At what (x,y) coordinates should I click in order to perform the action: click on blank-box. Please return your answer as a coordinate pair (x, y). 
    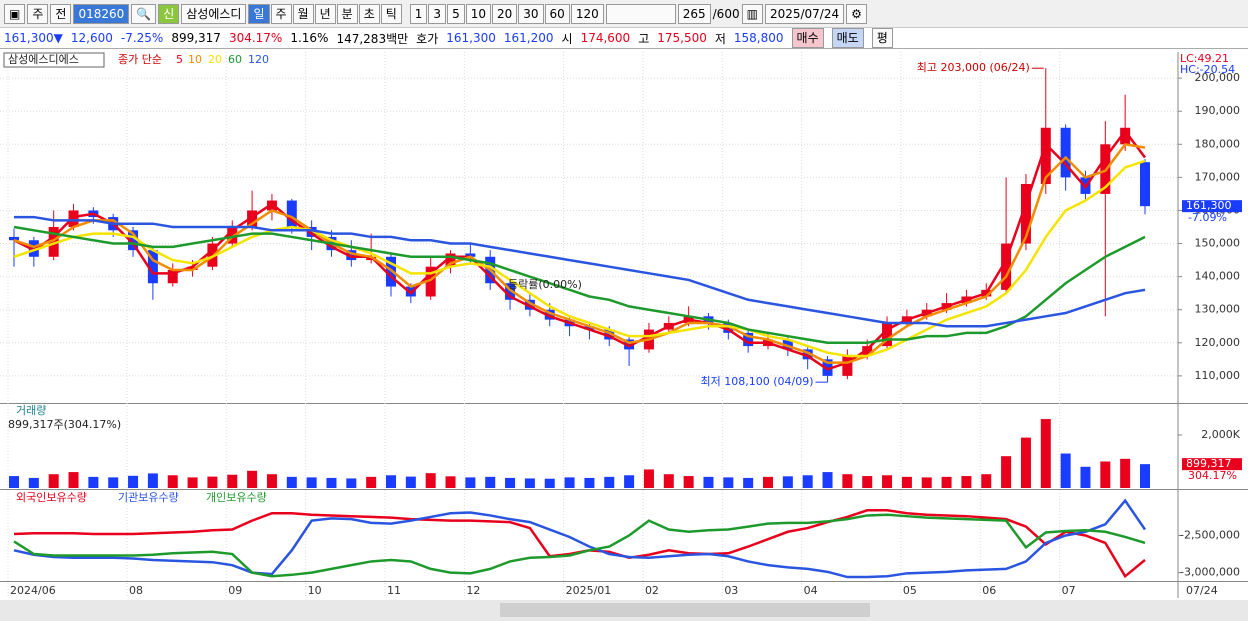
    Looking at the image, I should click on (640, 13).